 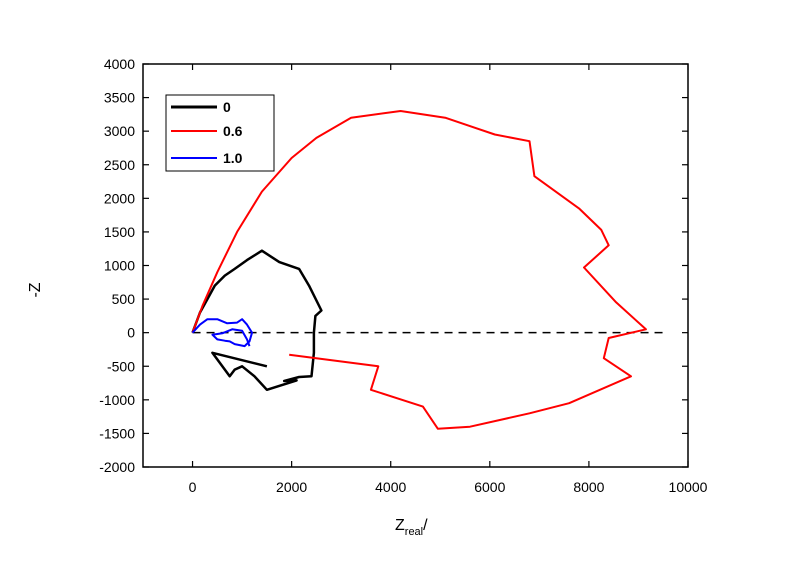 I want to click on y-tick-label: 4000, so click(x=119, y=64).